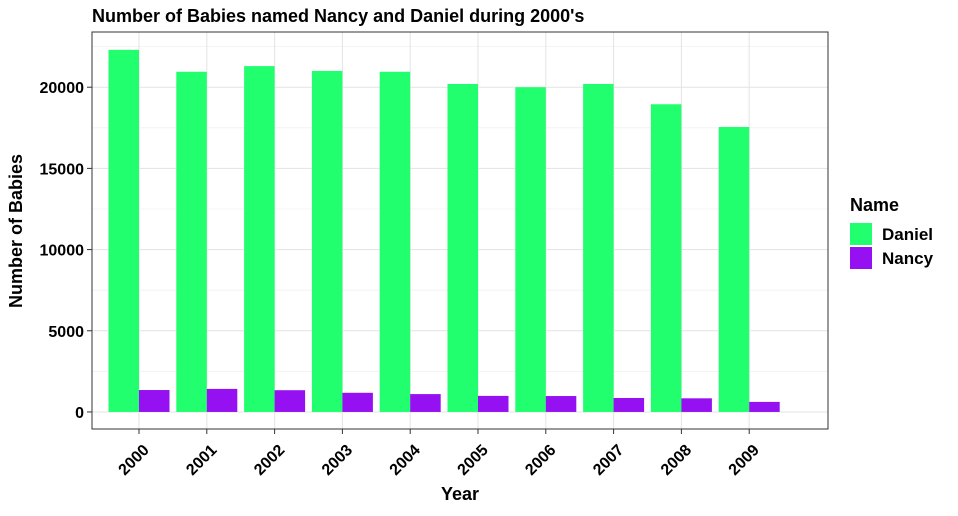 The image size is (958, 516). I want to click on x-tick-label: 2003, so click(337, 460).